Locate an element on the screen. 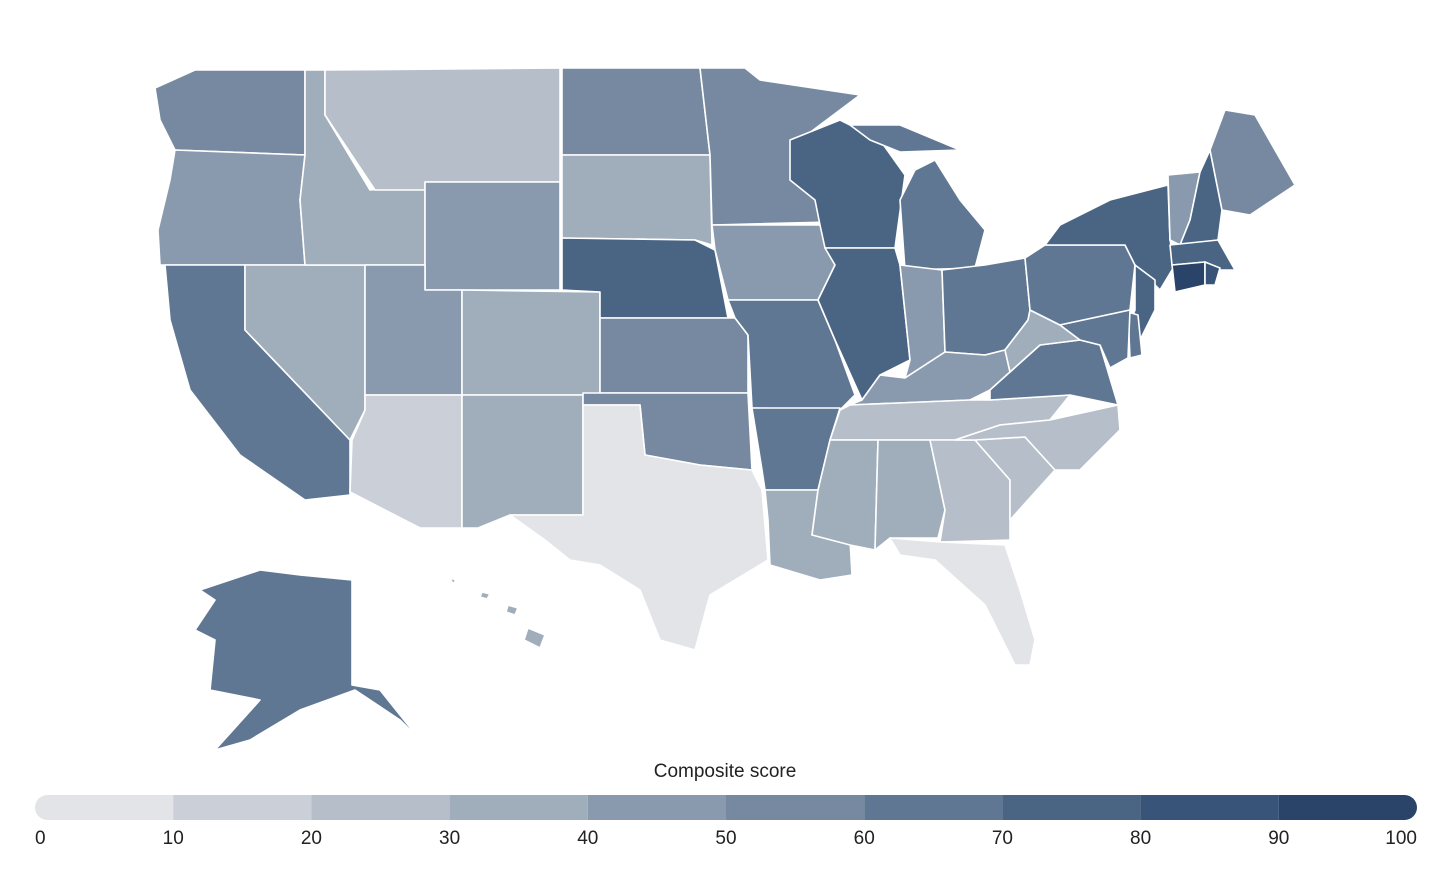 The width and height of the screenshot is (1450, 875). legend-tick-label: 20 is located at coordinates (311, 838).